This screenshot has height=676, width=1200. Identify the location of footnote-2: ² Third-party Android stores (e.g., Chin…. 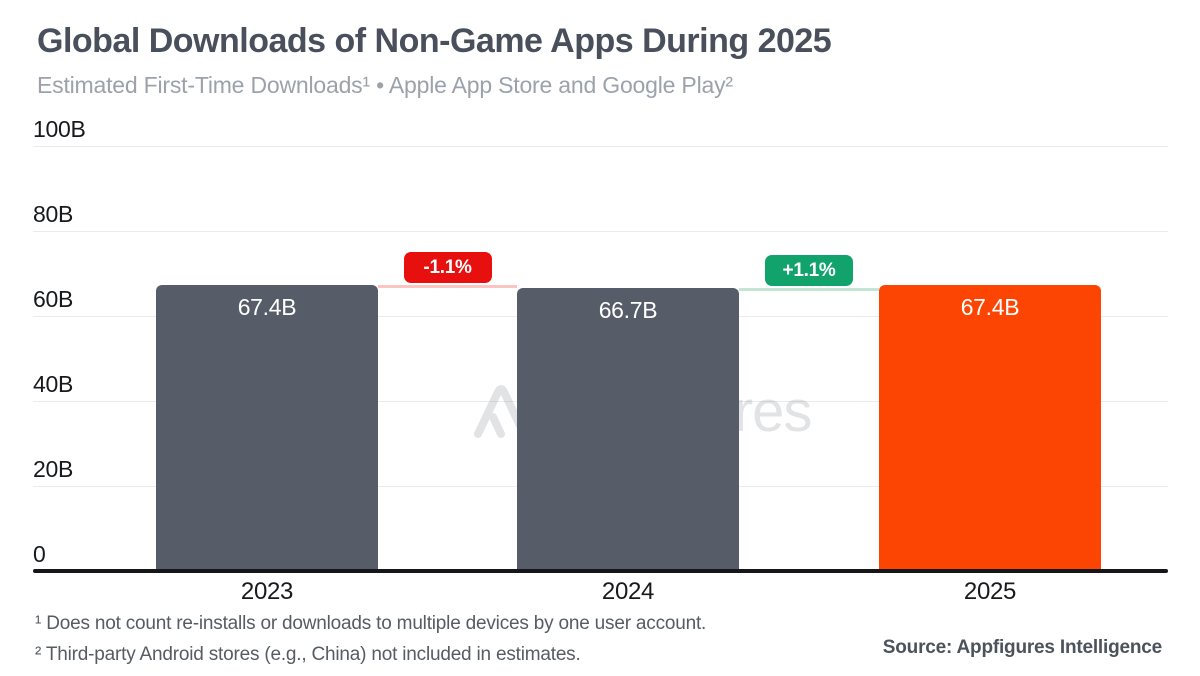
(308, 654).